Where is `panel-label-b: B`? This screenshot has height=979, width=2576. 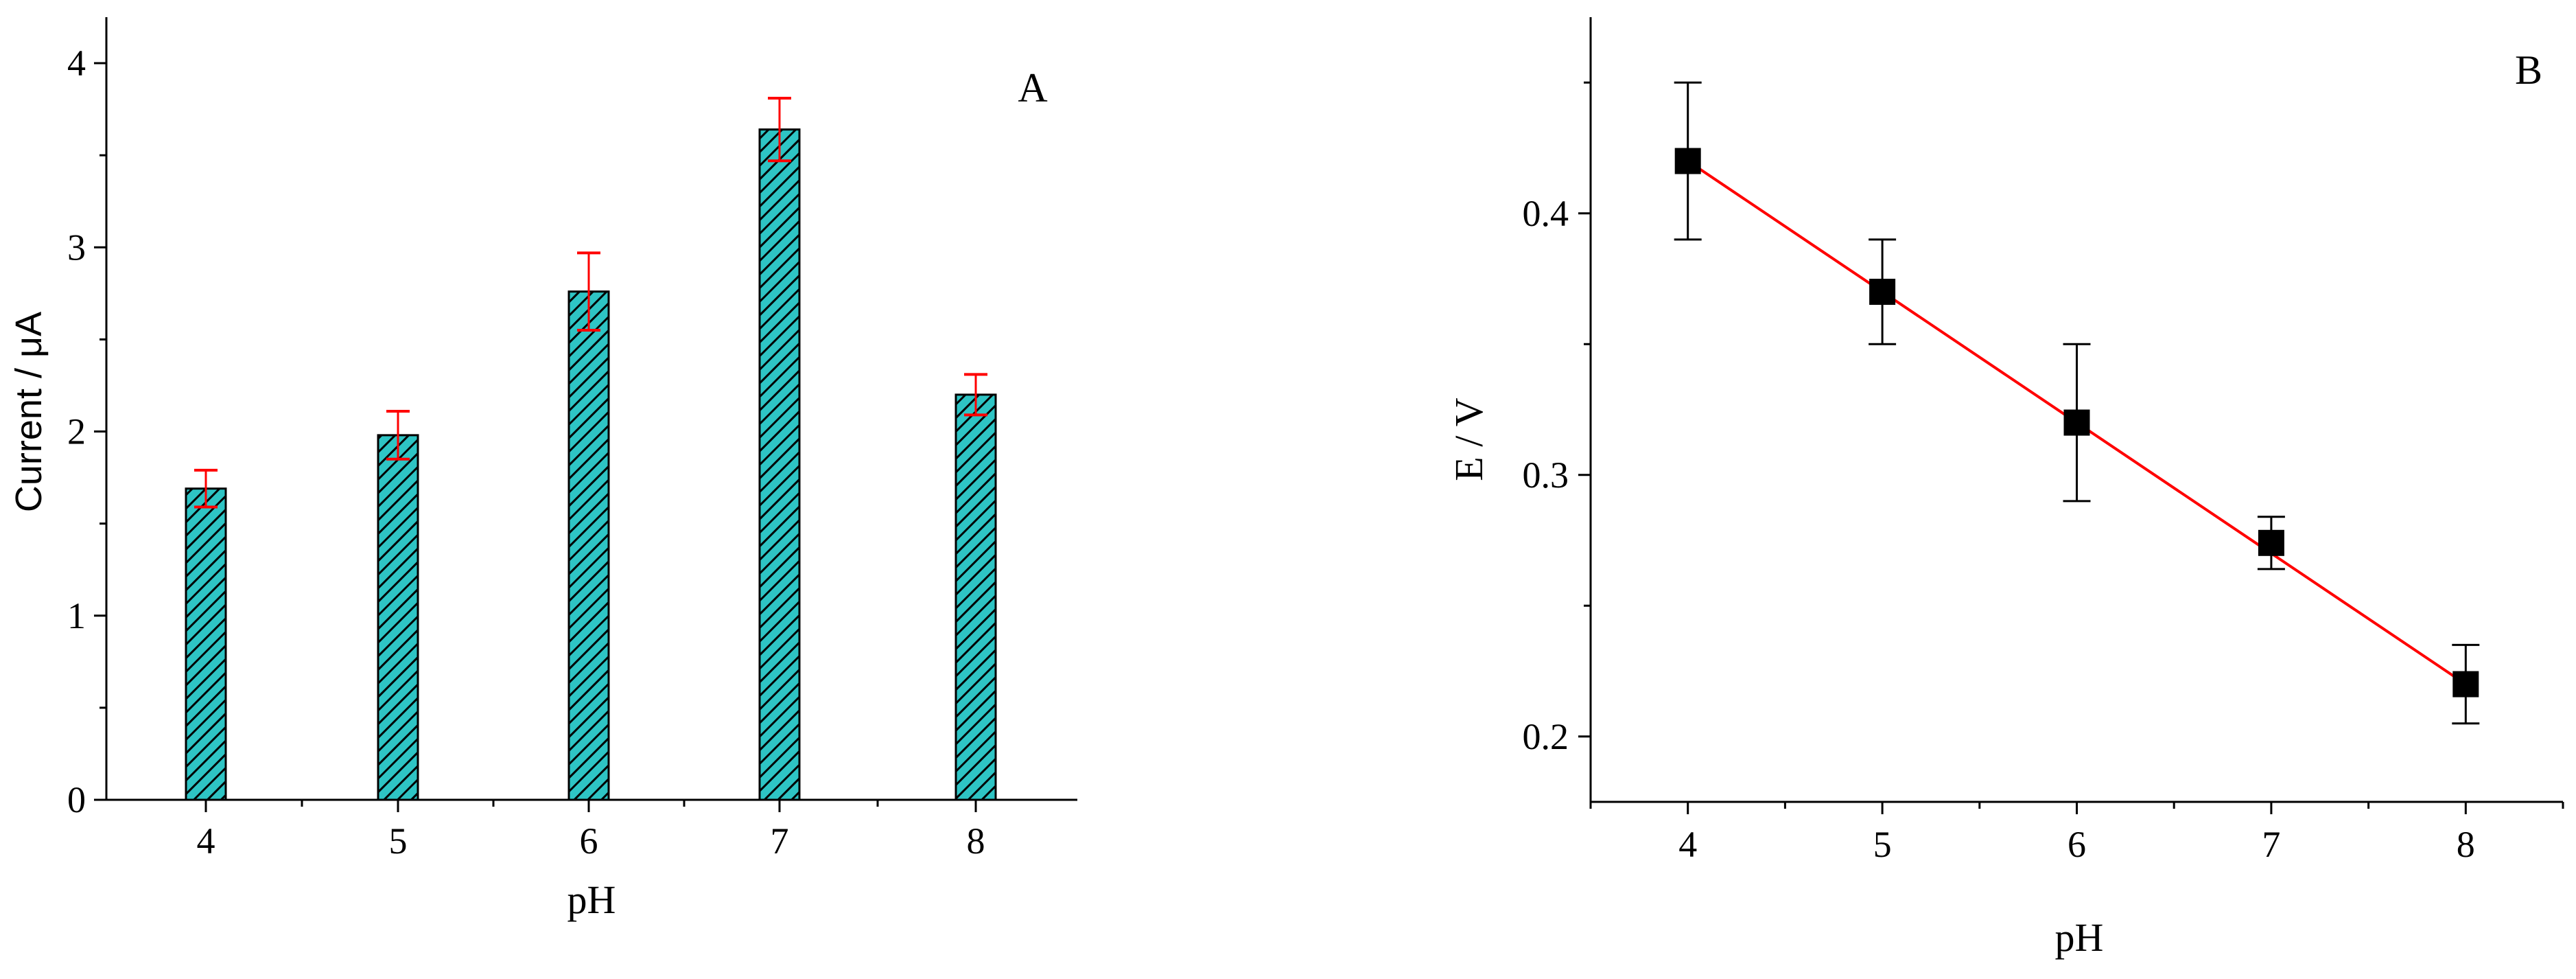 panel-label-b: B is located at coordinates (2528, 70).